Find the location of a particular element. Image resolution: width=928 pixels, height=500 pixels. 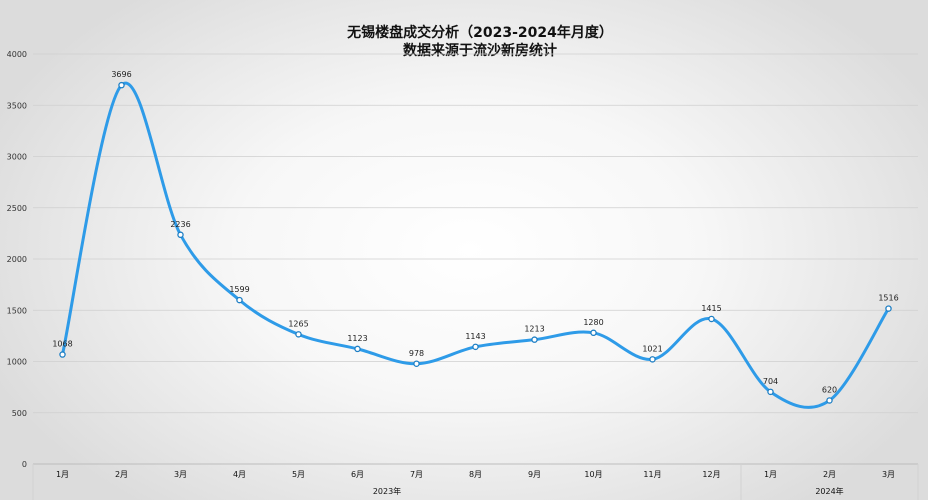

y-tick-label: 4000 is located at coordinates (17, 54).